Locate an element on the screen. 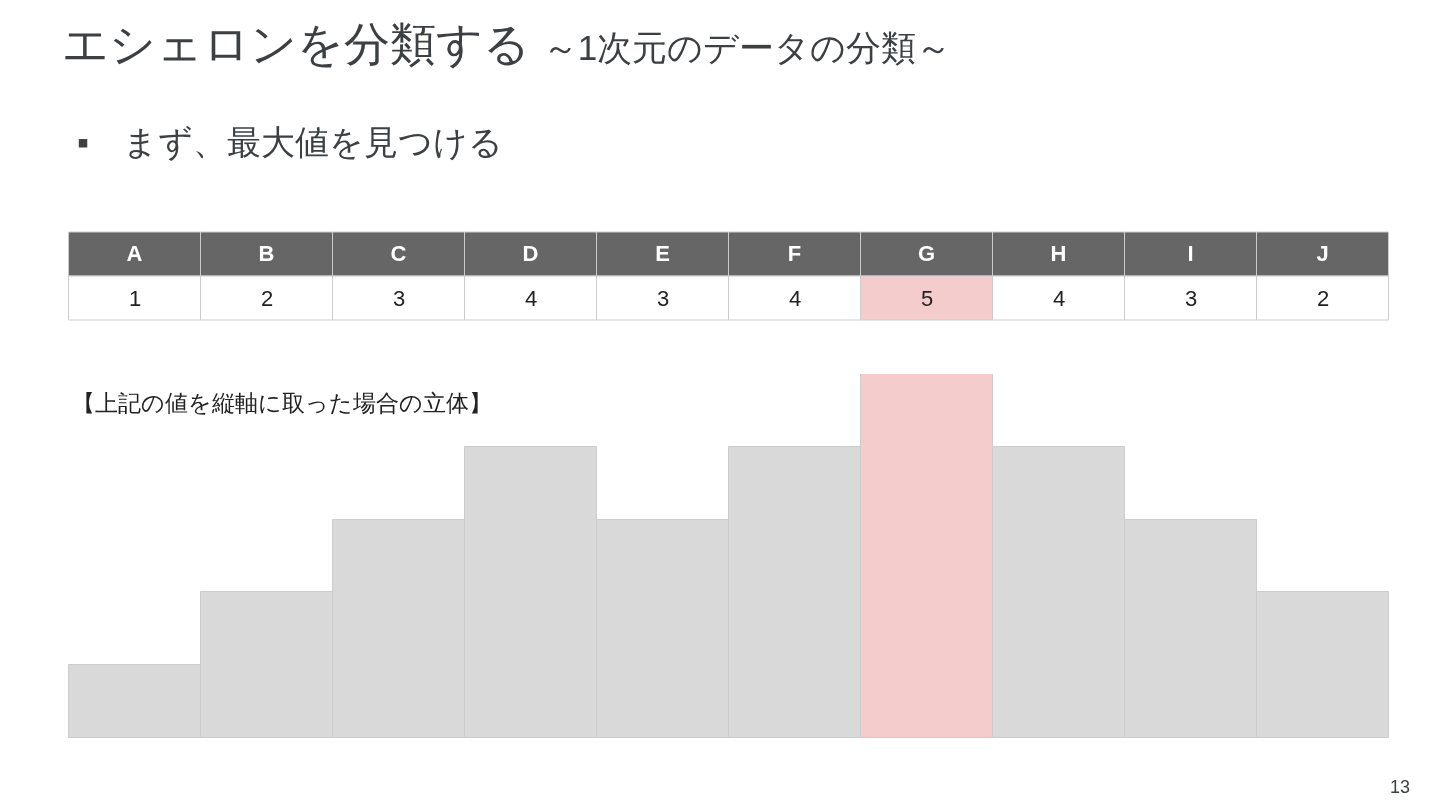 Image resolution: width=1440 pixels, height=810 pixels. text: 13 is located at coordinates (1400, 787).